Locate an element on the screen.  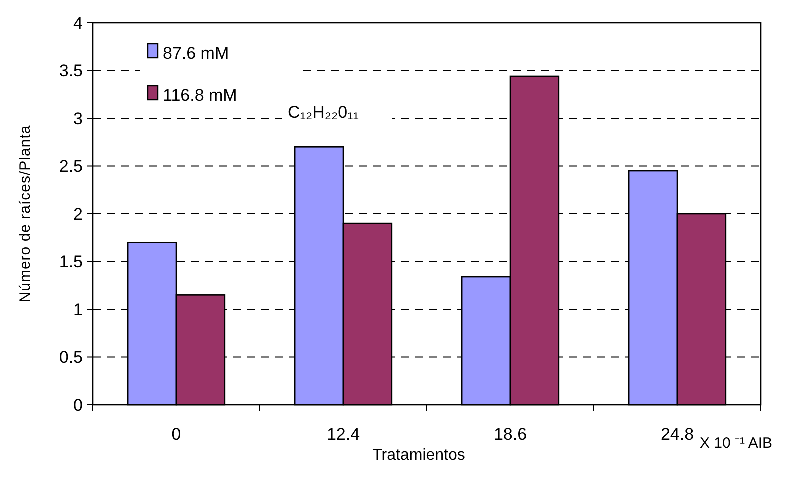
x-tick-label: 18.6 is located at coordinates (511, 434).